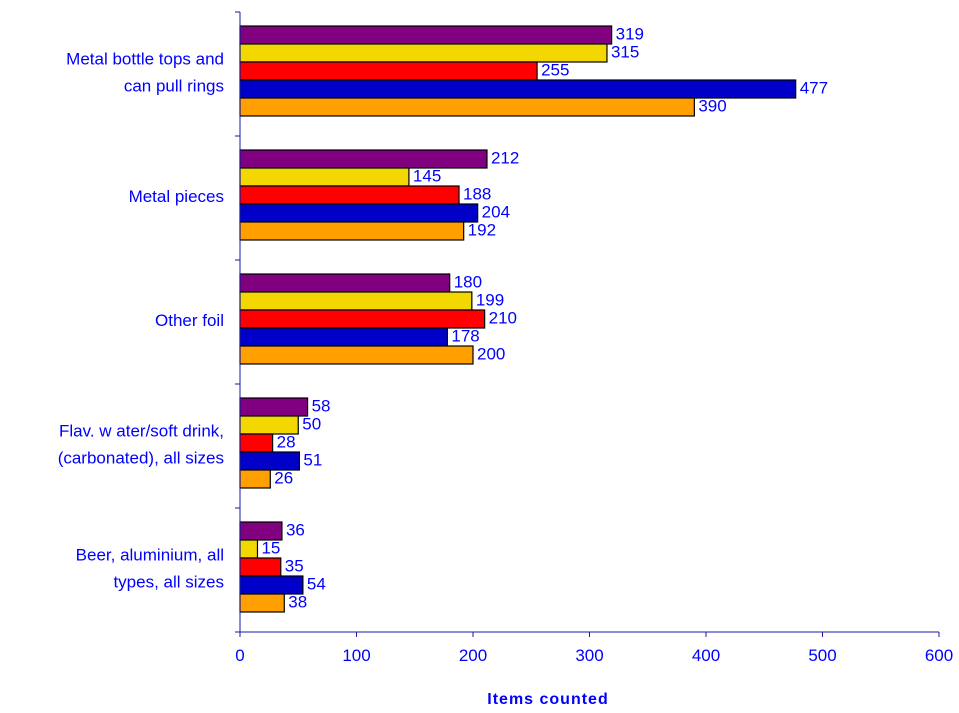 This screenshot has width=959, height=713. I want to click on x-tick-label: 600, so click(939, 655).